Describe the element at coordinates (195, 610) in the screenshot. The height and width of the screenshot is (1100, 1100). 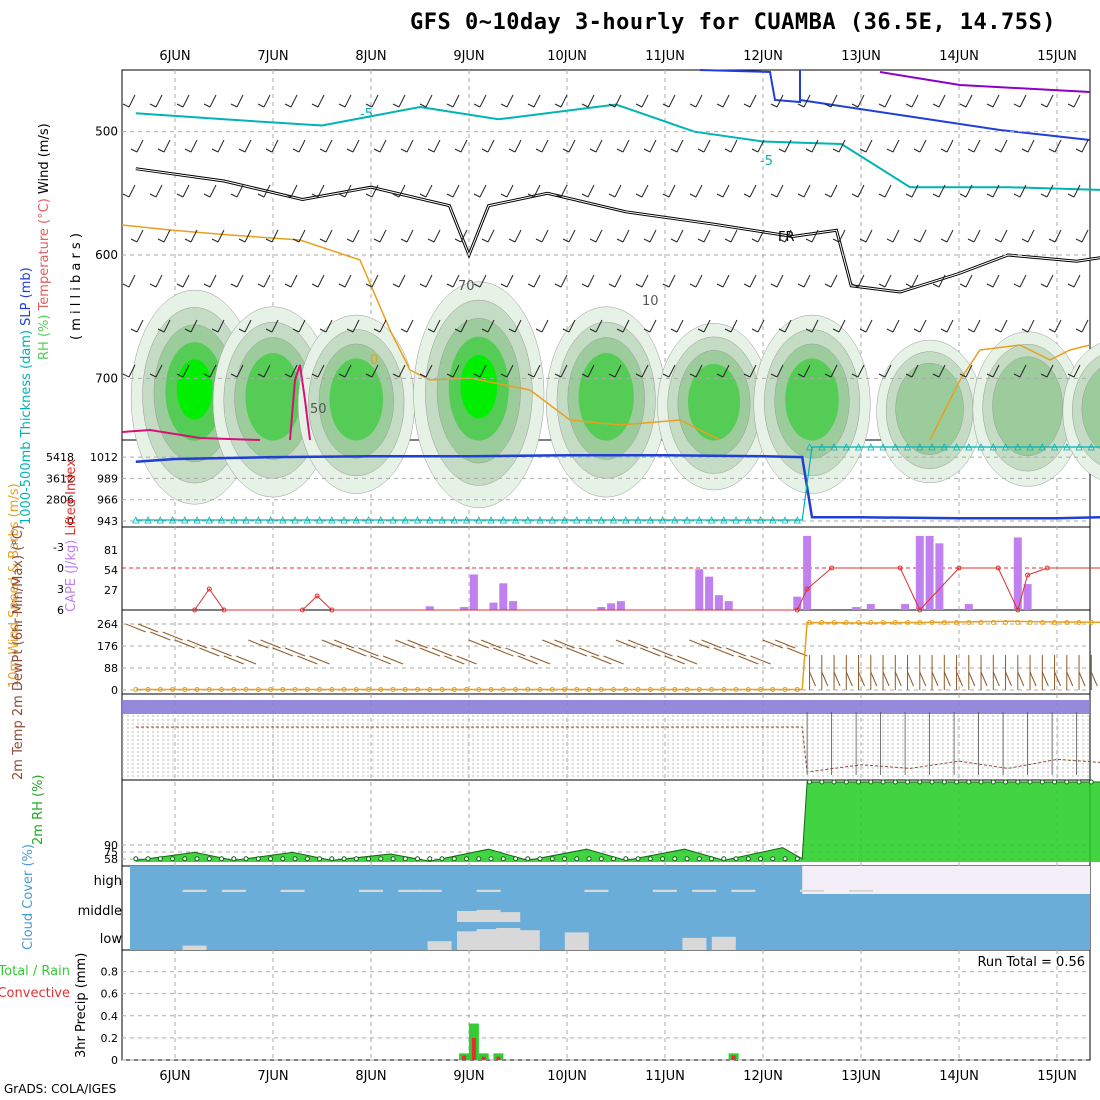
I see `li-marker` at that location.